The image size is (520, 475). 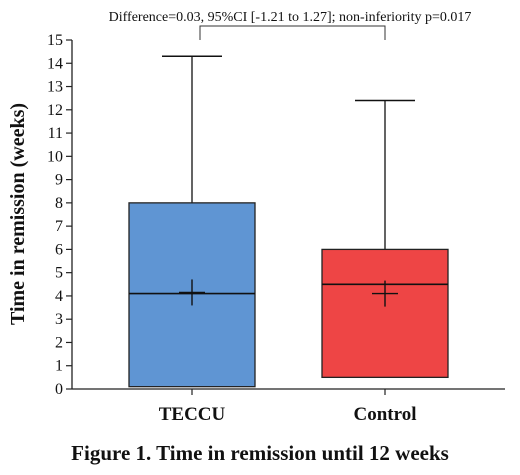 What do you see at coordinates (385, 414) in the screenshot?
I see `x-tick-label-control: Control` at bounding box center [385, 414].